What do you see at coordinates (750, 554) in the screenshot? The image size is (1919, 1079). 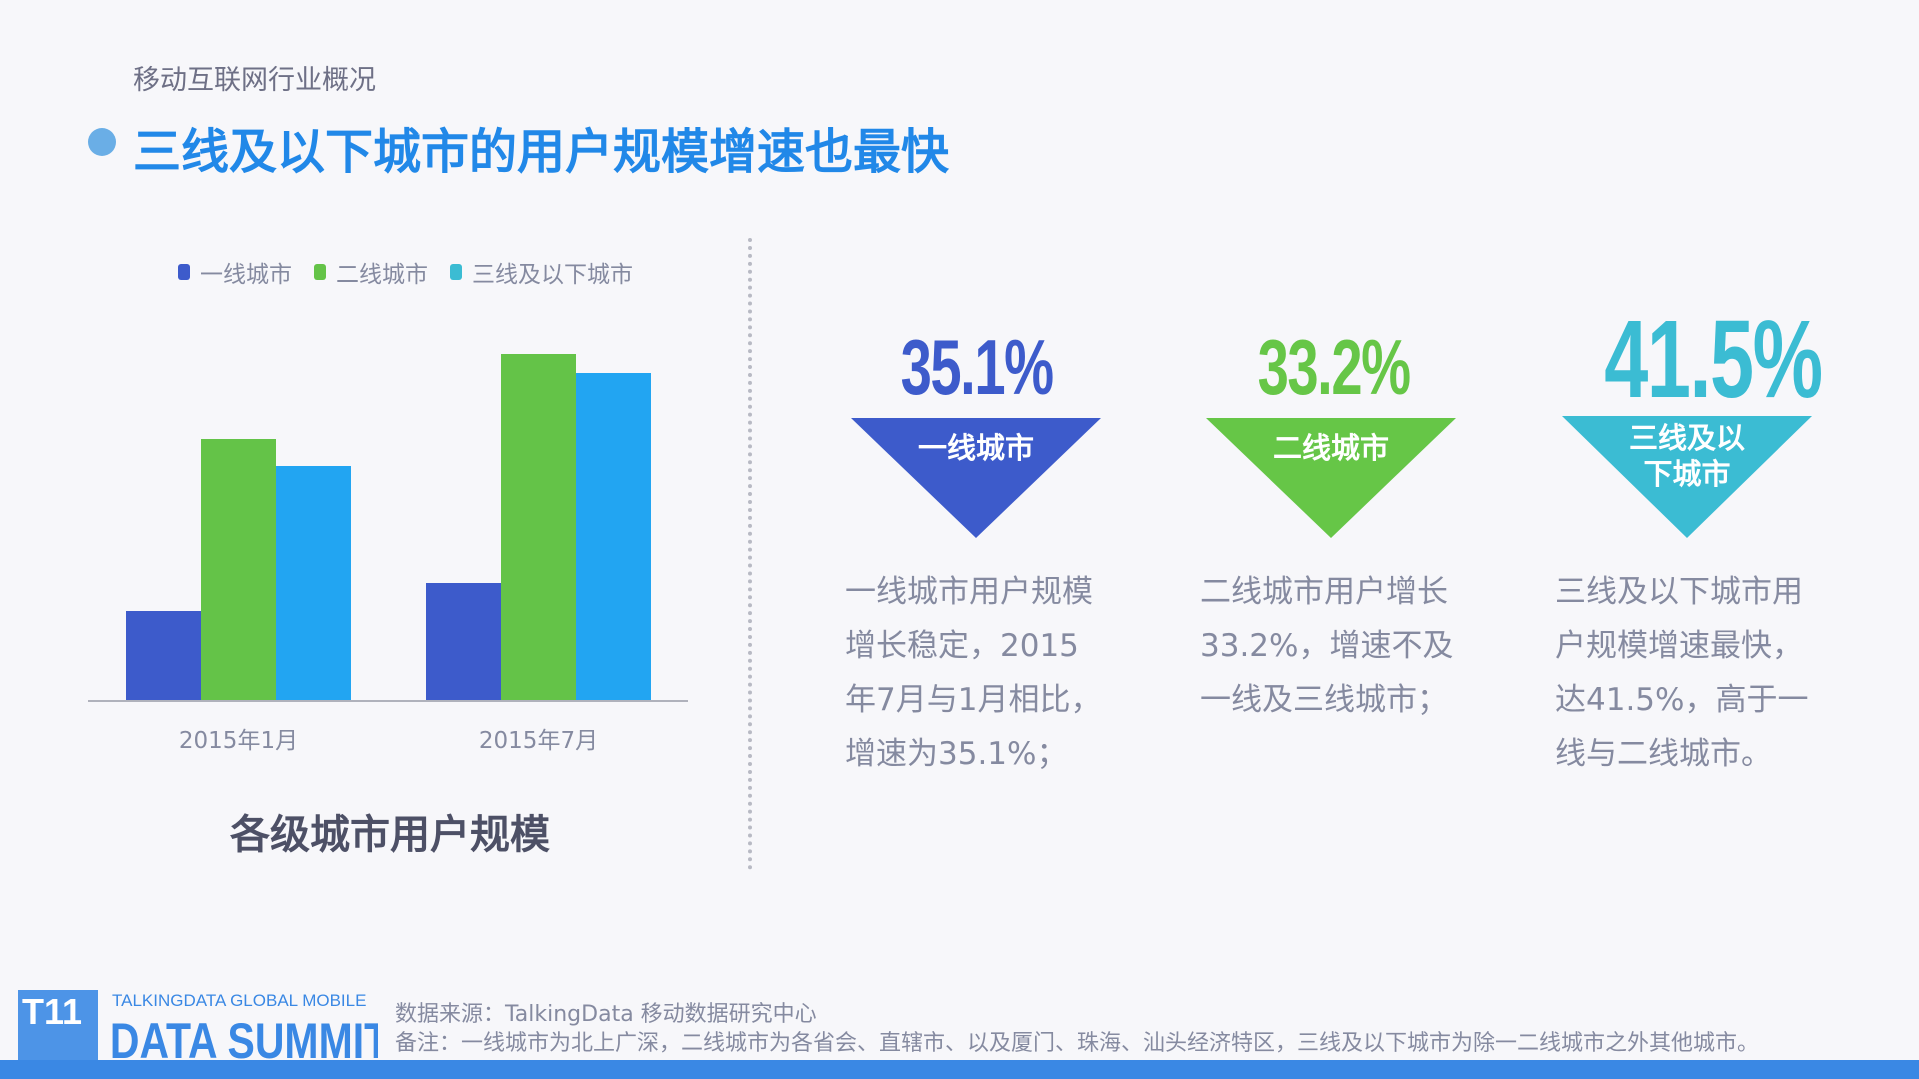 I see `divider` at bounding box center [750, 554].